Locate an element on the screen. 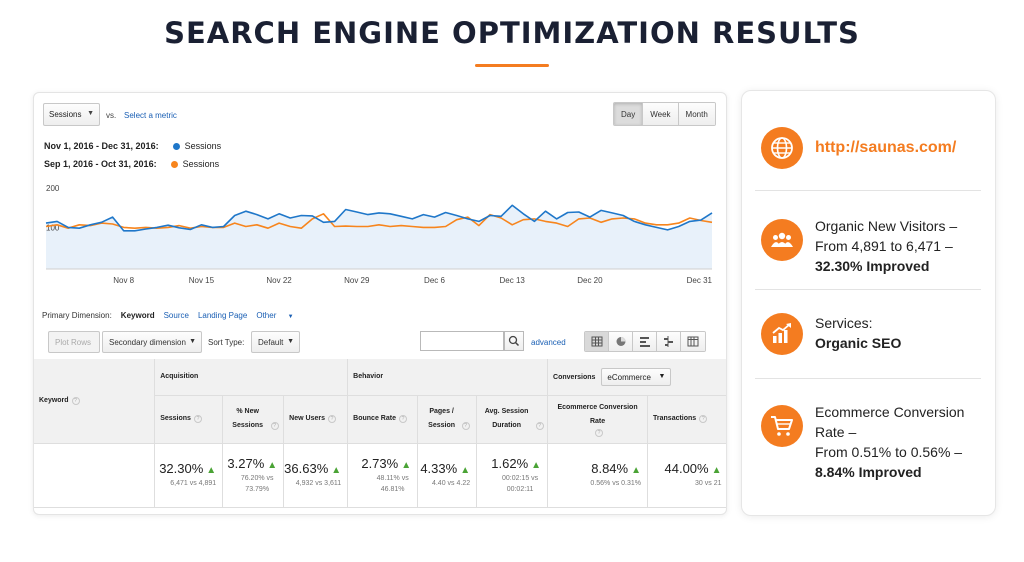  pivot-table-icon is located at coordinates (693, 341).